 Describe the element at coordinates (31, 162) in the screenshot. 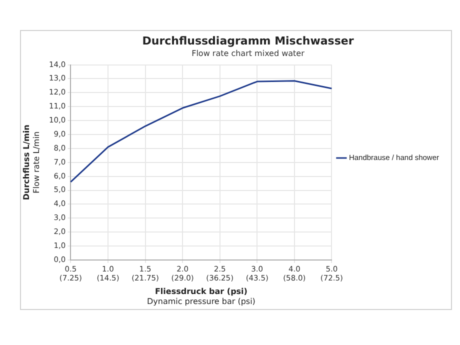

I see `y-axis-title: Durchfluss L/min Flow rate L/min` at that location.